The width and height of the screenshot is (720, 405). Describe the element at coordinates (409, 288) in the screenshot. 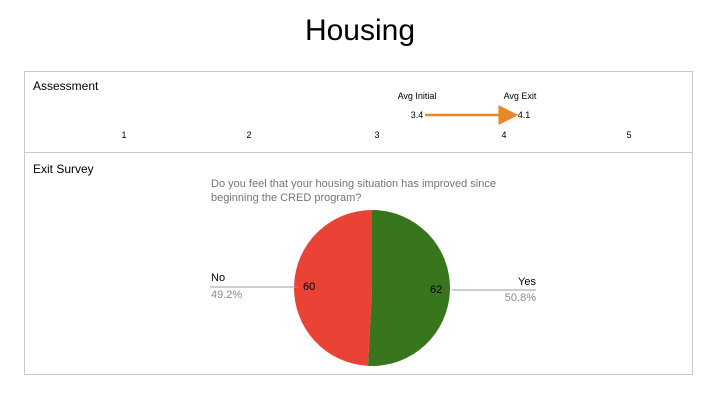

I see `pie-slice-yes` at that location.